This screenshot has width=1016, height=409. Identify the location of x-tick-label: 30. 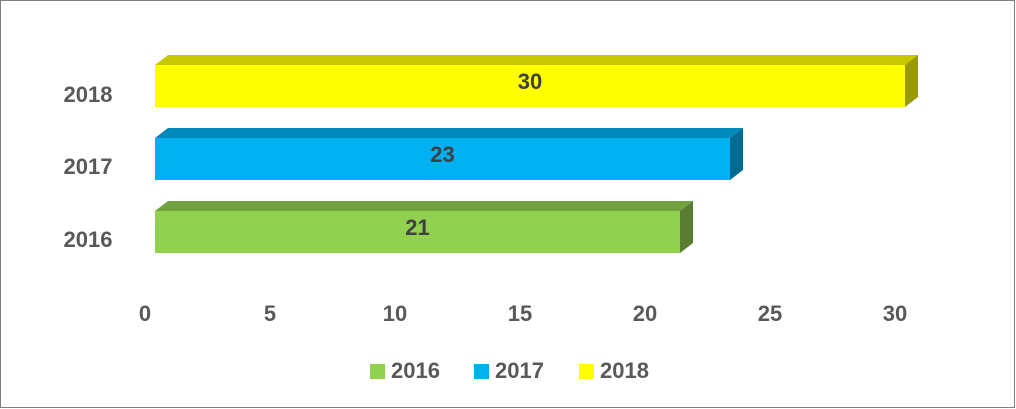
(895, 313).